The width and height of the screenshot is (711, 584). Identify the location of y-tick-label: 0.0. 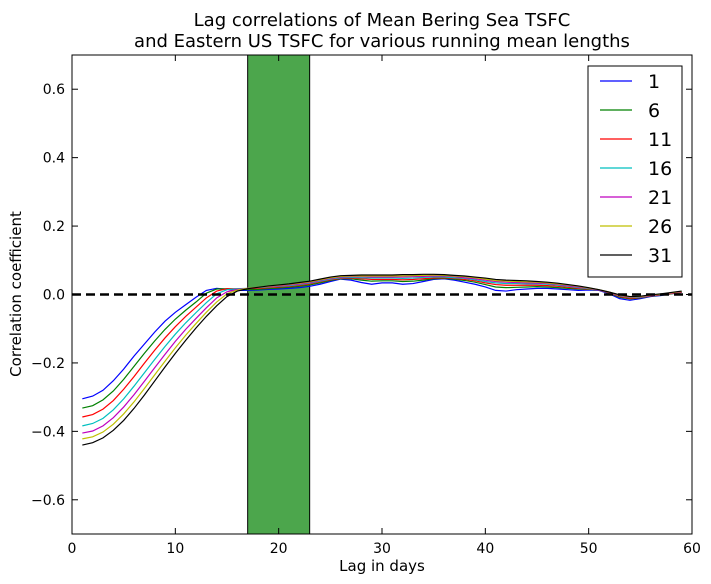
(54, 296).